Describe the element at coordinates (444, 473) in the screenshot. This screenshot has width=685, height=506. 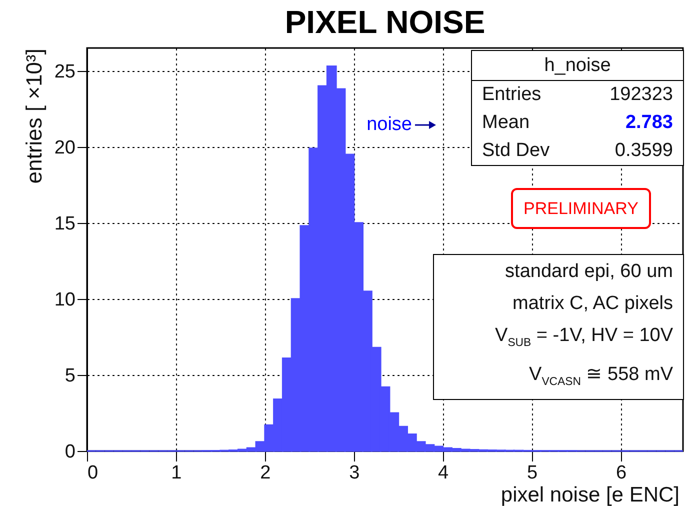
I see `x-tick-label: 4` at that location.